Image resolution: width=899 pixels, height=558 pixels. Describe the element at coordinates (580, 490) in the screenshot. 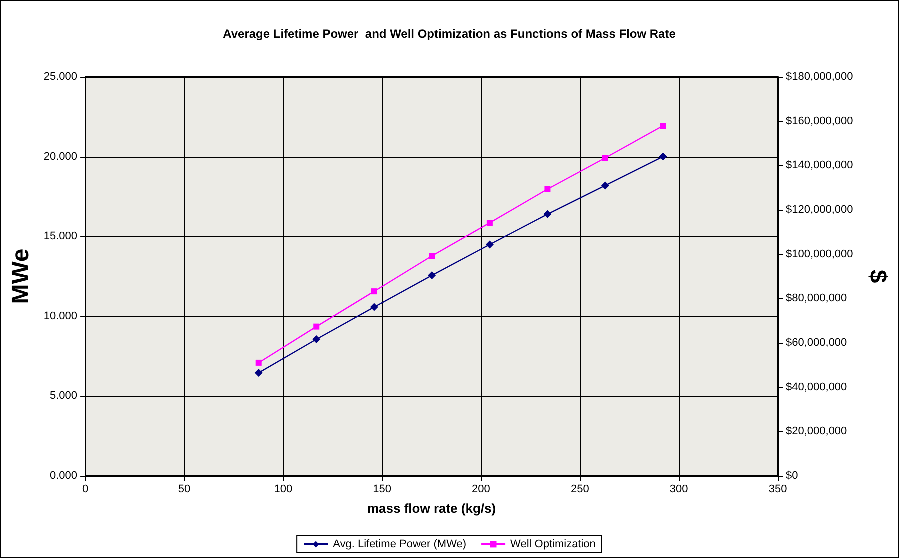

I see `x-tick-label: 250` at that location.